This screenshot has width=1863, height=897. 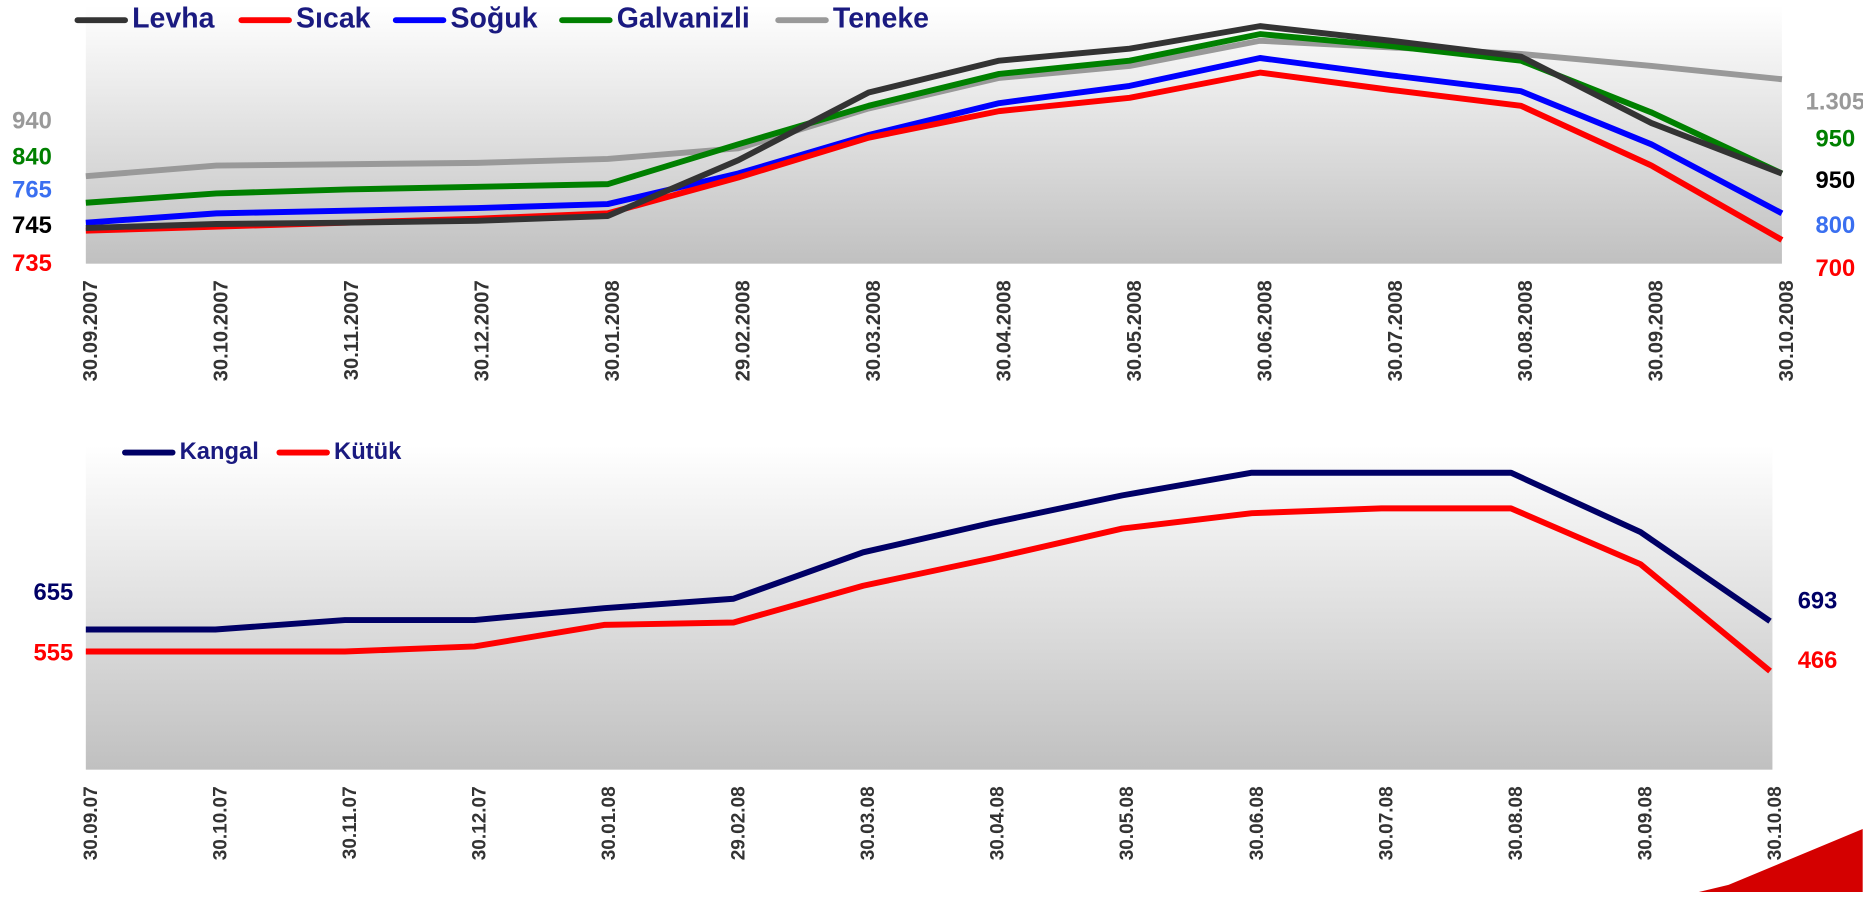 What do you see at coordinates (352, 330) in the screenshot?
I see `x-tick-label: 30.11.2007` at bounding box center [352, 330].